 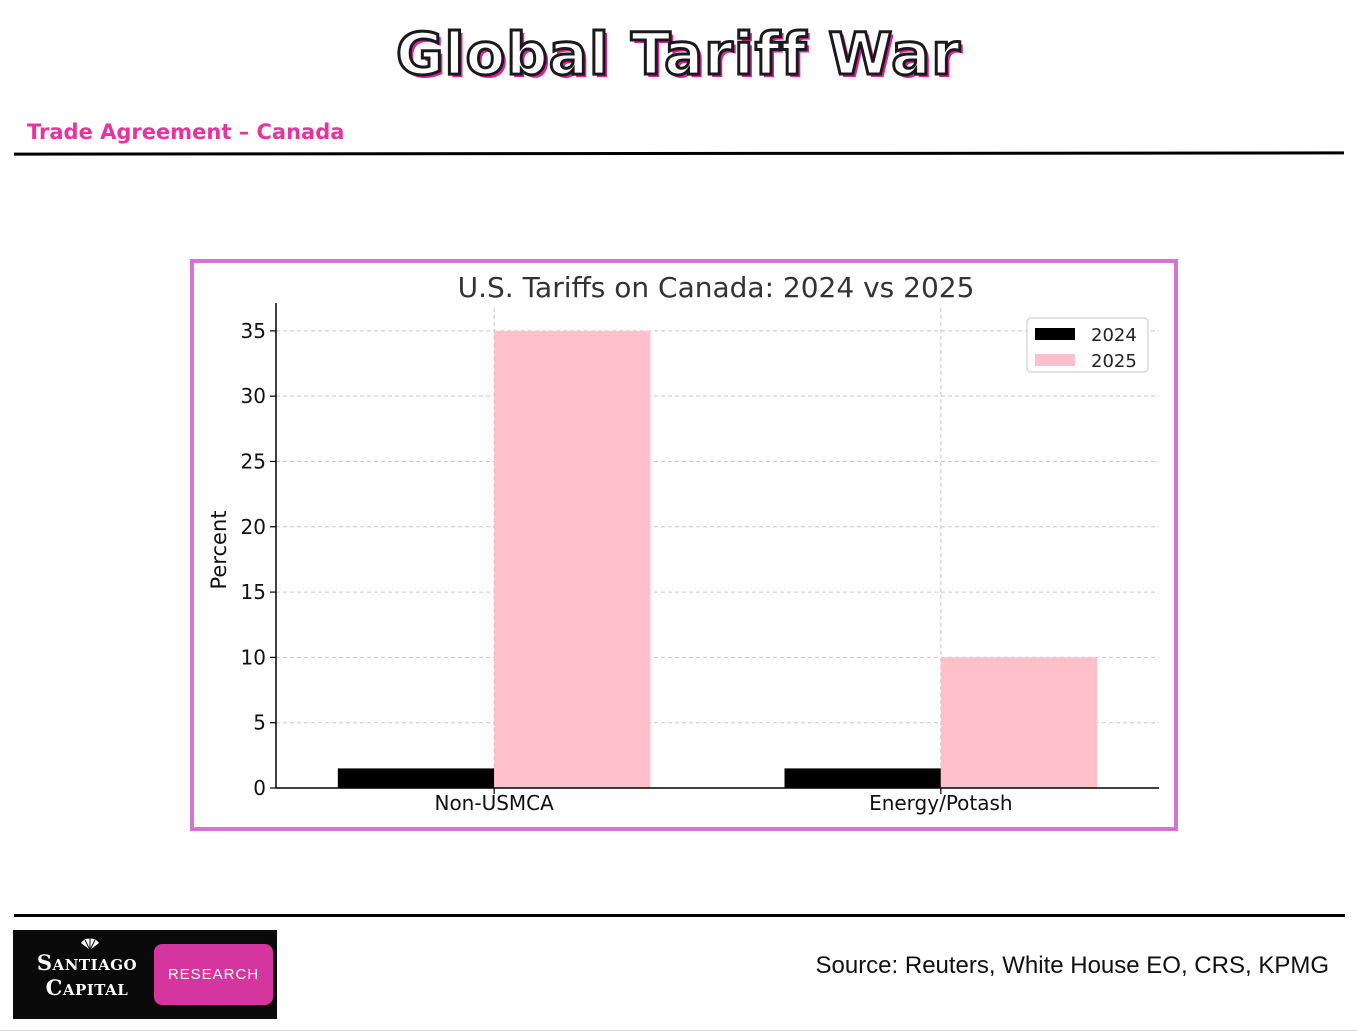 I want to click on bar-2025-energy-potash, so click(x=1019, y=722).